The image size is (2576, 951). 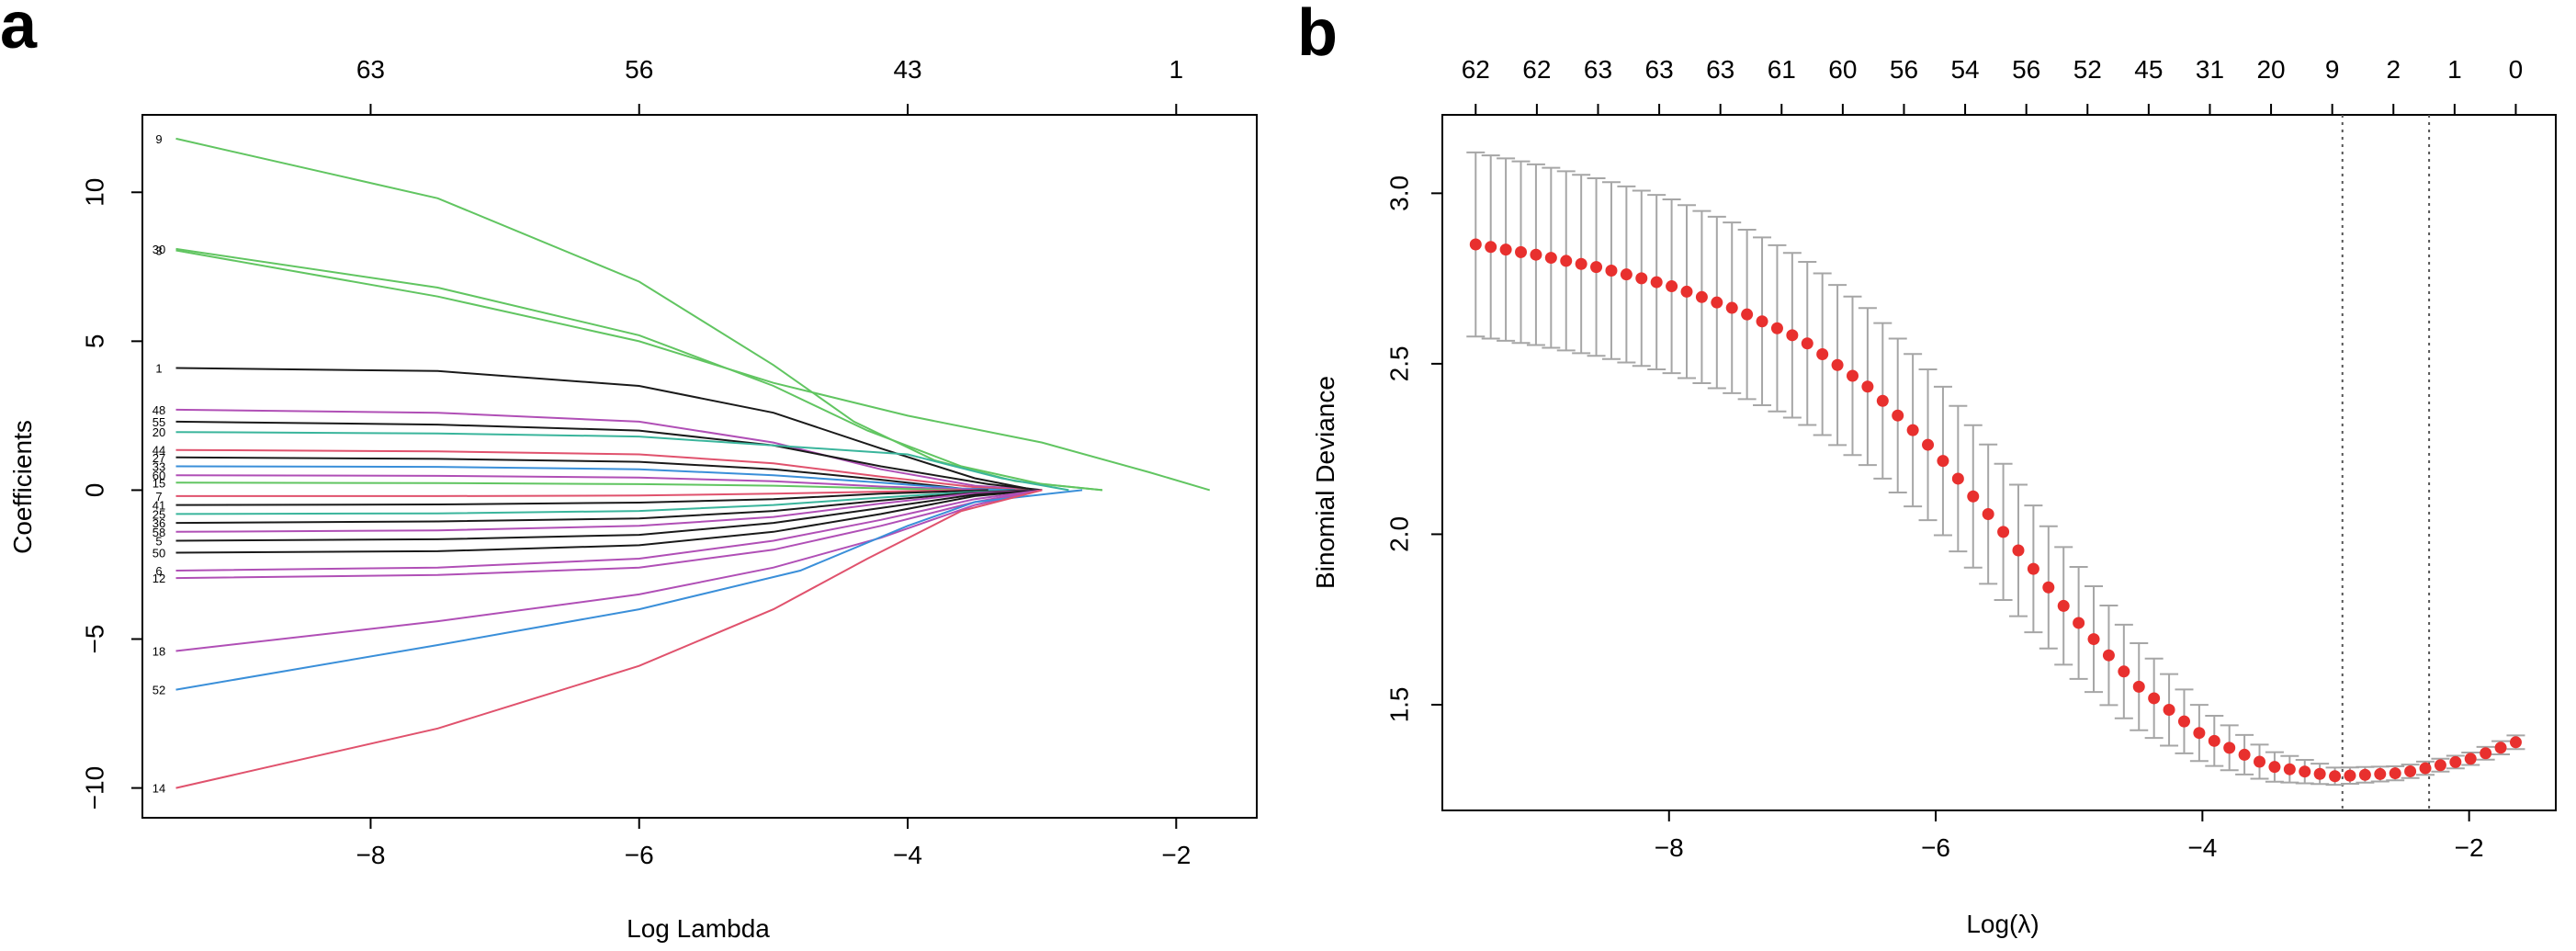 I want to click on y-tick-label: 0, so click(x=94, y=490).